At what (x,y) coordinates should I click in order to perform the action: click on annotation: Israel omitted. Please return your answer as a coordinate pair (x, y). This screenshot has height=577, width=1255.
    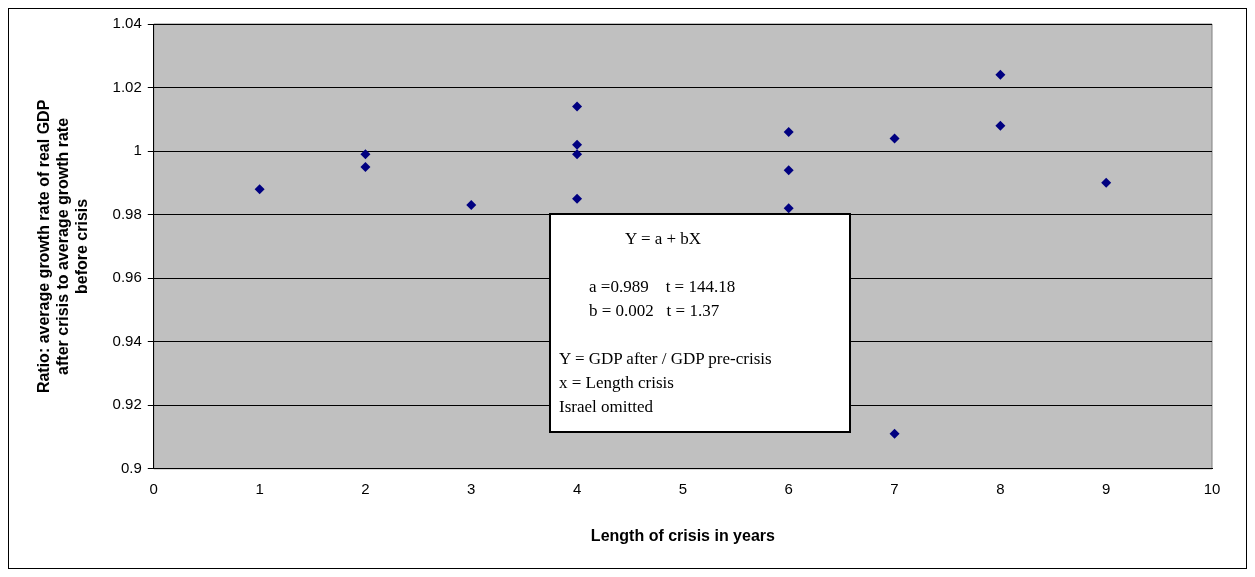
    Looking at the image, I should click on (606, 407).